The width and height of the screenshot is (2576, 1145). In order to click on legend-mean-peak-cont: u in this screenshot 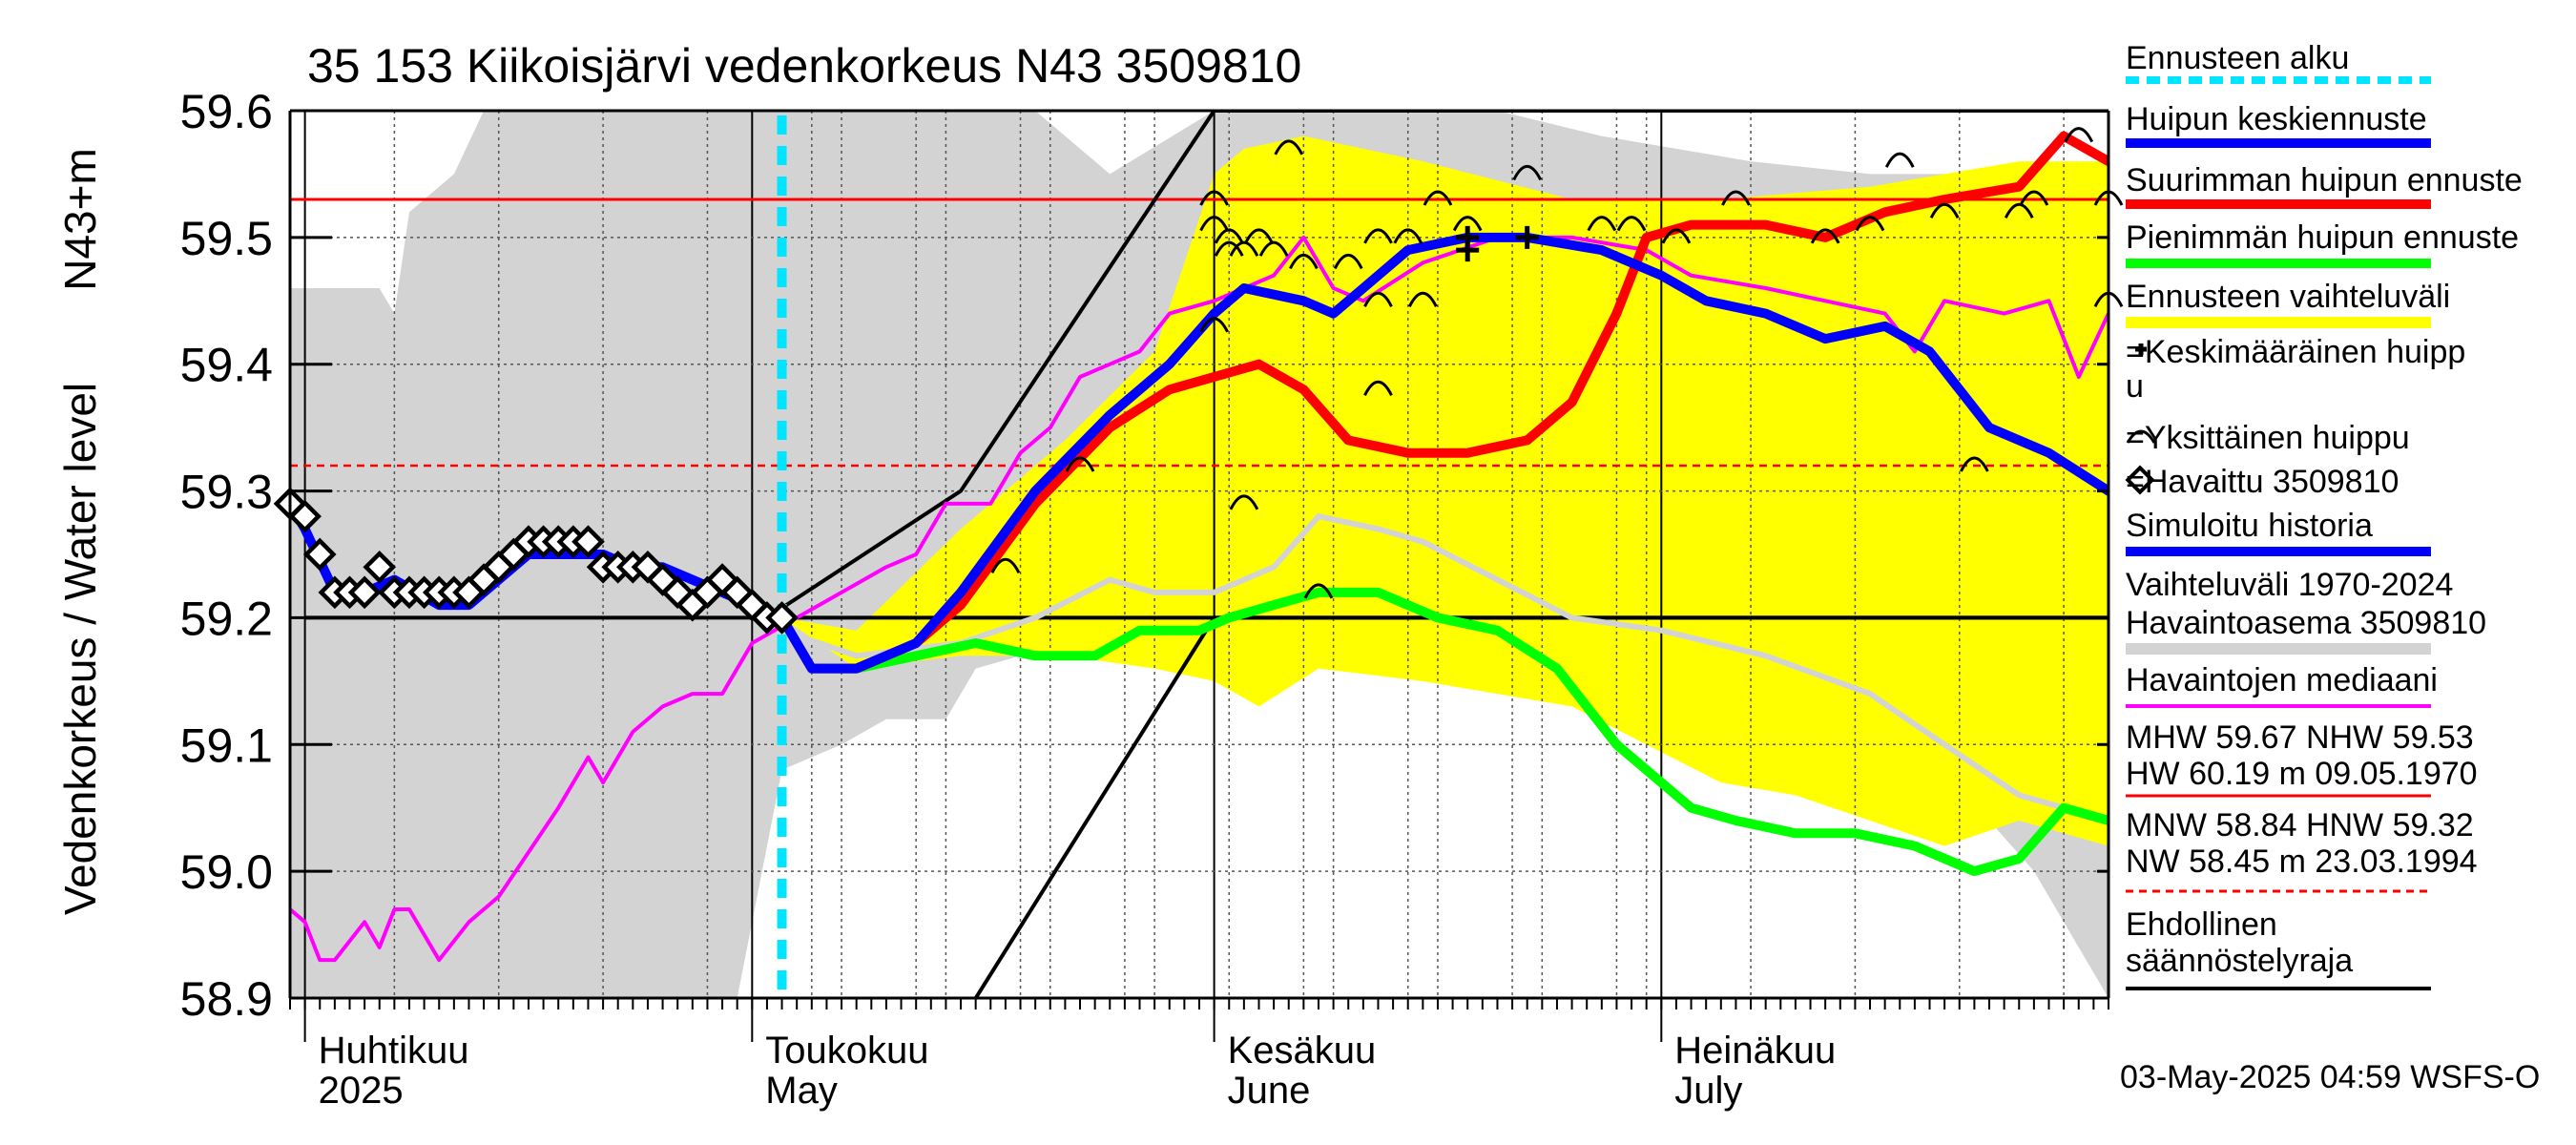, I will do `click(2135, 387)`.